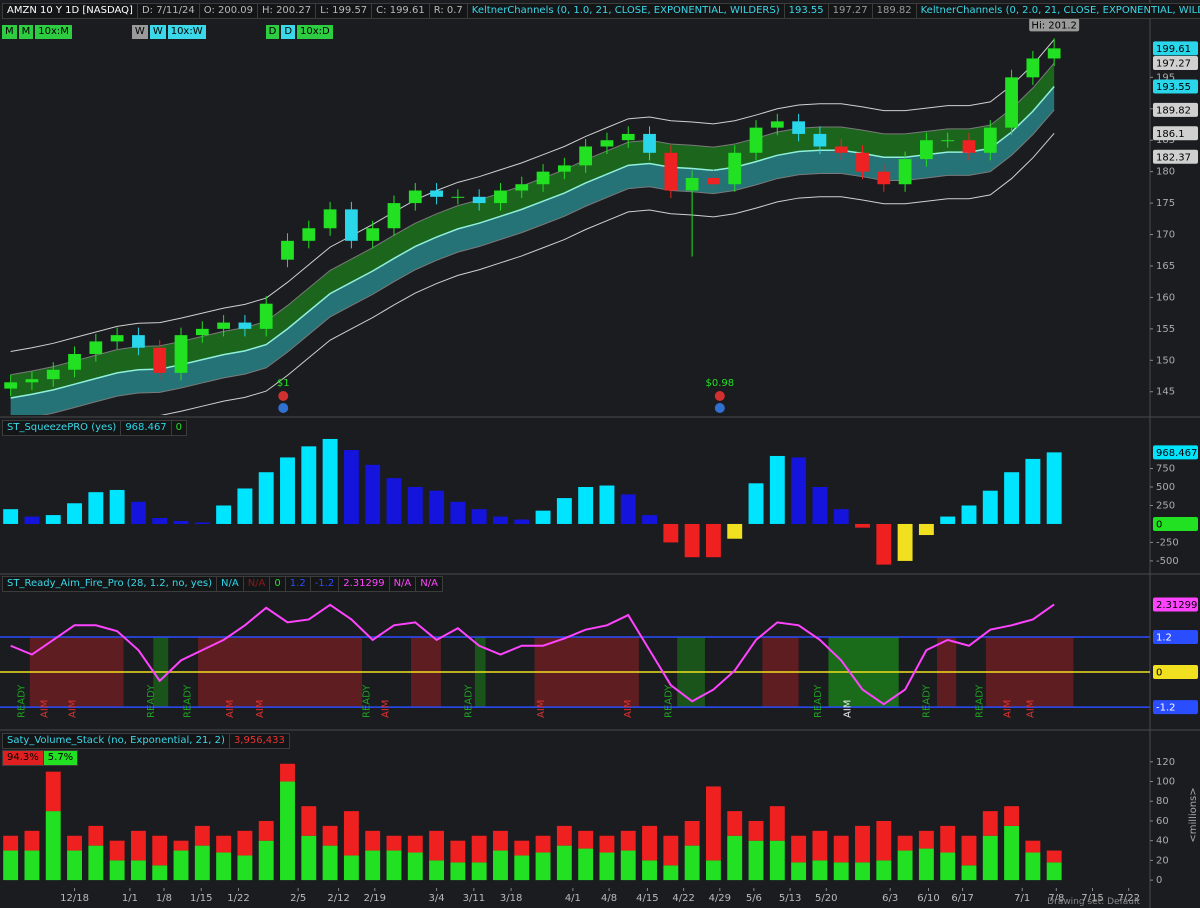 The width and height of the screenshot is (1200, 908). I want to click on x-tick-label: 7/22, so click(1128, 898).